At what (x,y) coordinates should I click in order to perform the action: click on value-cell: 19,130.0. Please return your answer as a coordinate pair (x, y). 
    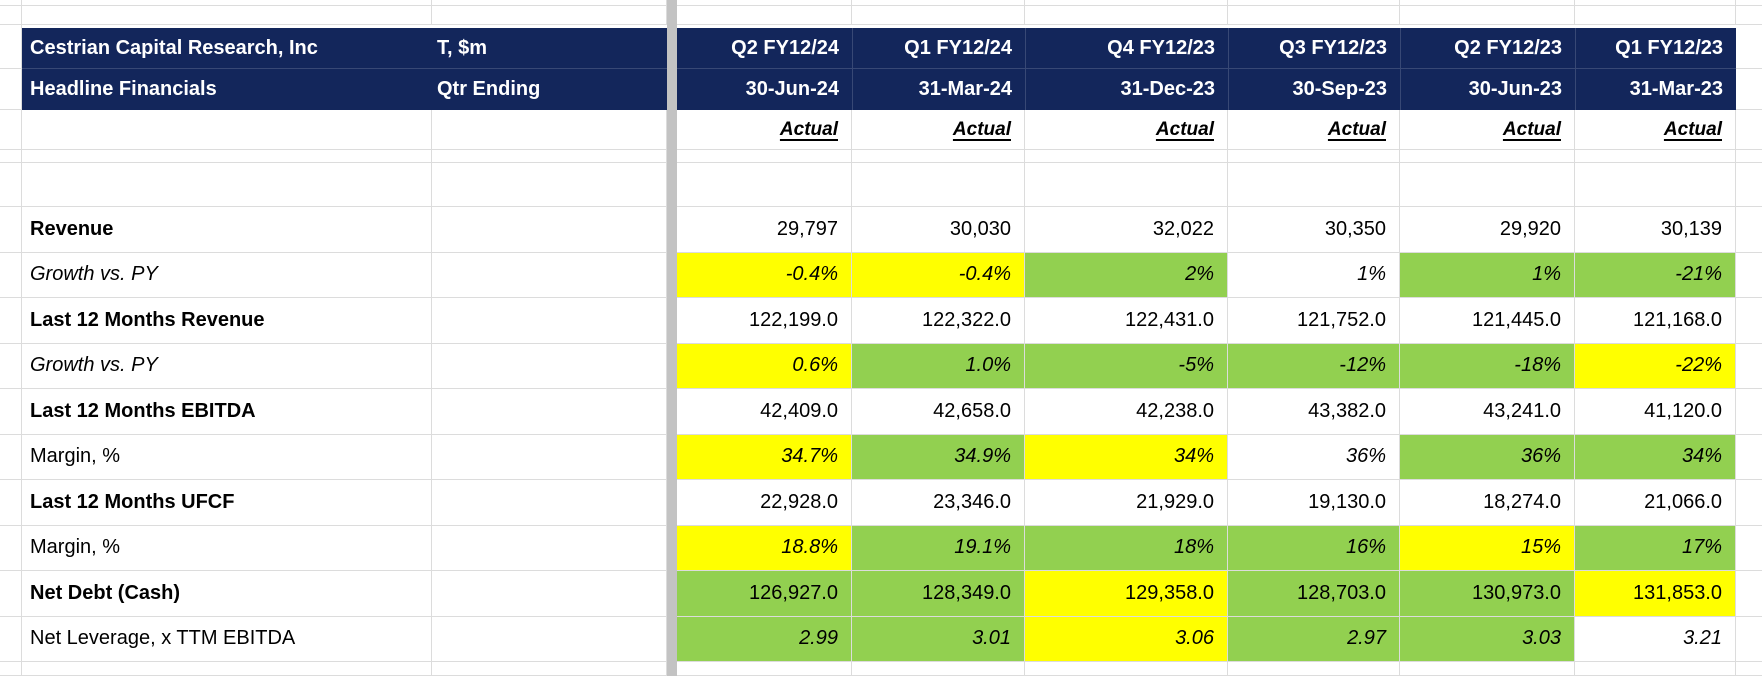
    Looking at the image, I should click on (1314, 503).